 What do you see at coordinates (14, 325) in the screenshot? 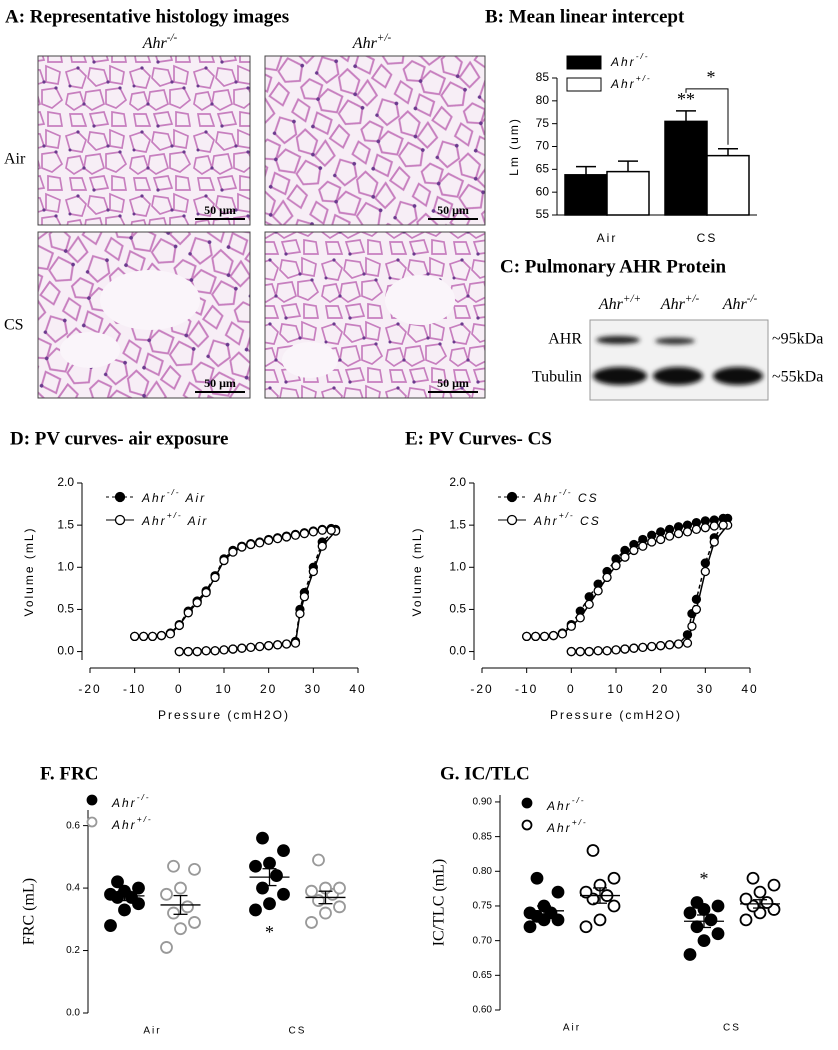
I see `row-label: CS` at bounding box center [14, 325].